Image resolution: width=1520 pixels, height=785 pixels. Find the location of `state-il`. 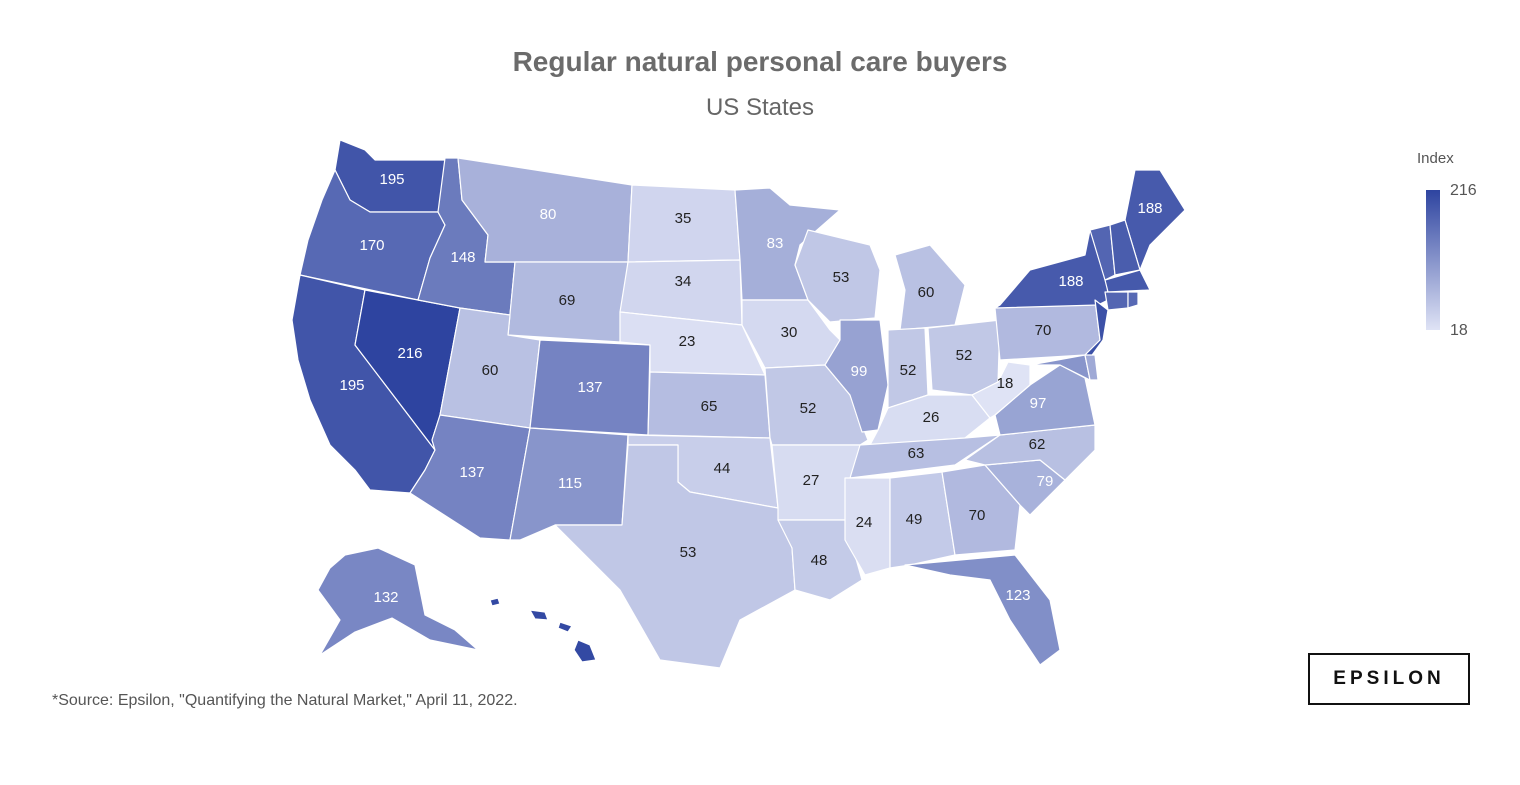

state-il is located at coordinates (856, 376).